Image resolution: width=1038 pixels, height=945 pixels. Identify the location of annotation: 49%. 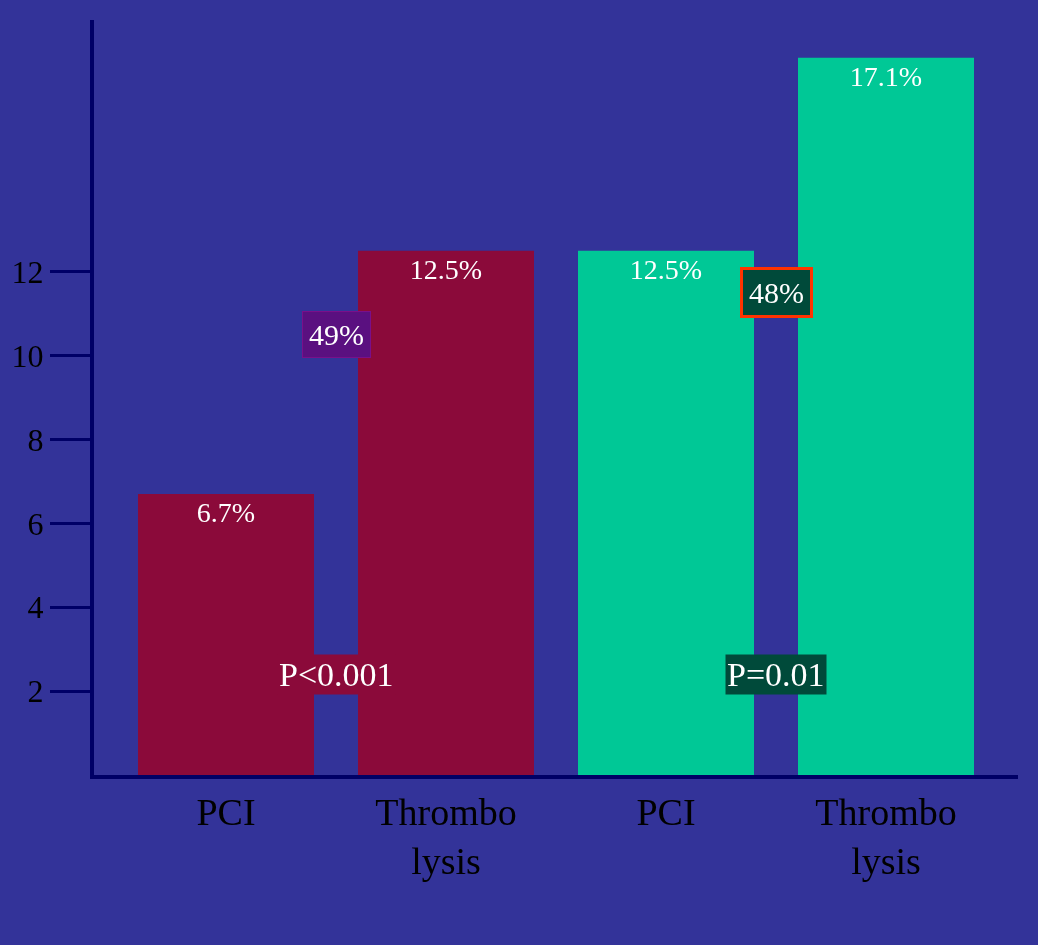
(336, 334).